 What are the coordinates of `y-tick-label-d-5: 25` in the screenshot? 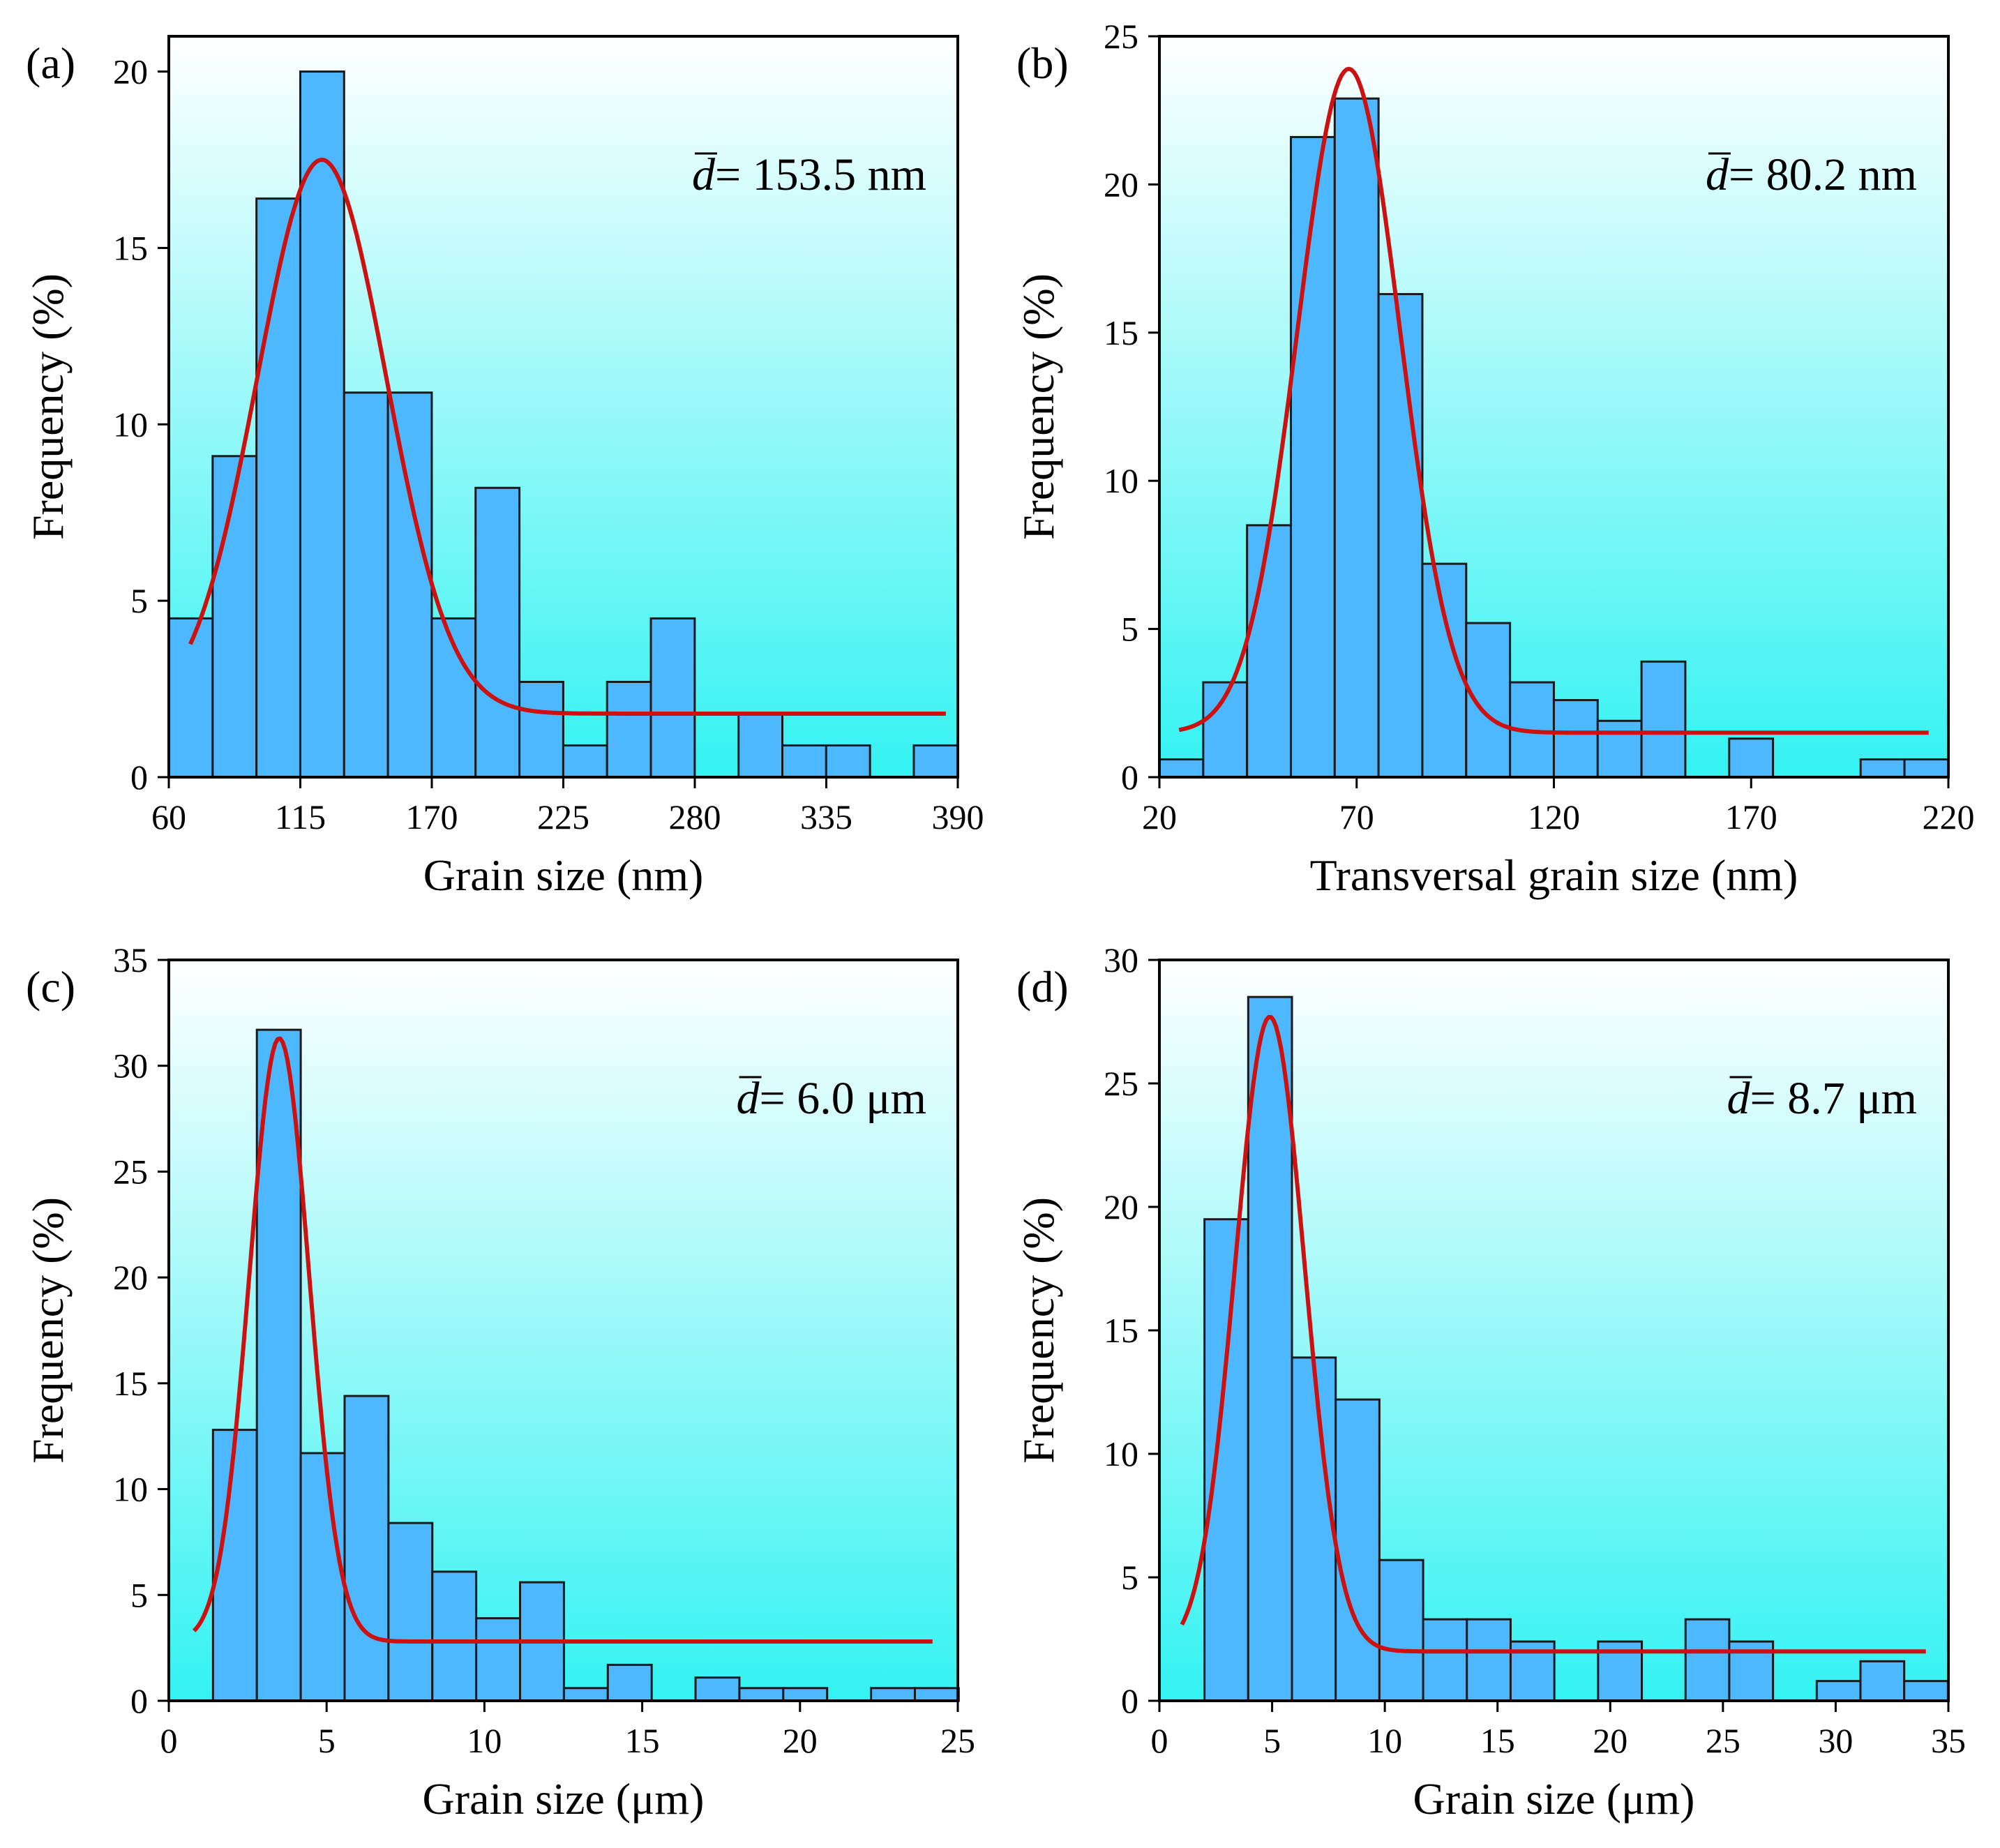 It's located at (1121, 1084).